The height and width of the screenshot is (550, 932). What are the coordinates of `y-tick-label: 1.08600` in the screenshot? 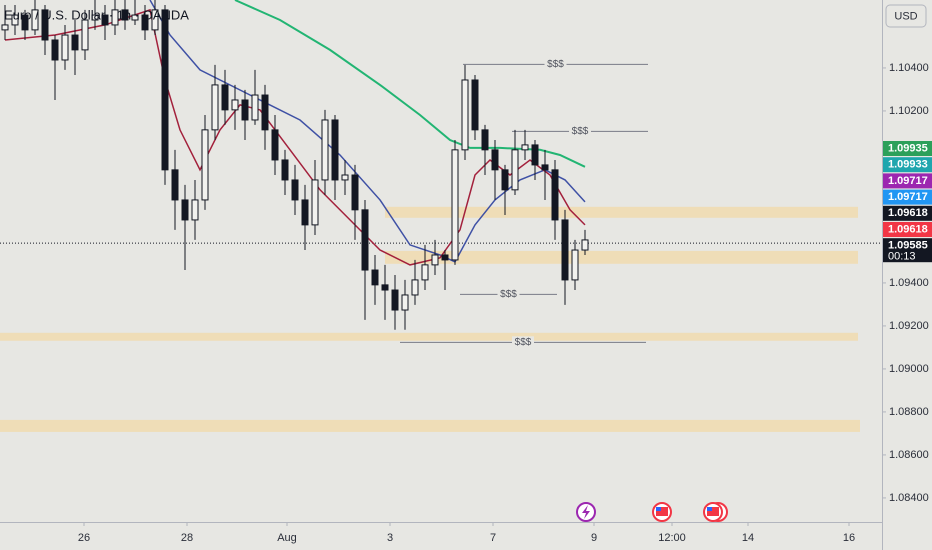 It's located at (909, 455).